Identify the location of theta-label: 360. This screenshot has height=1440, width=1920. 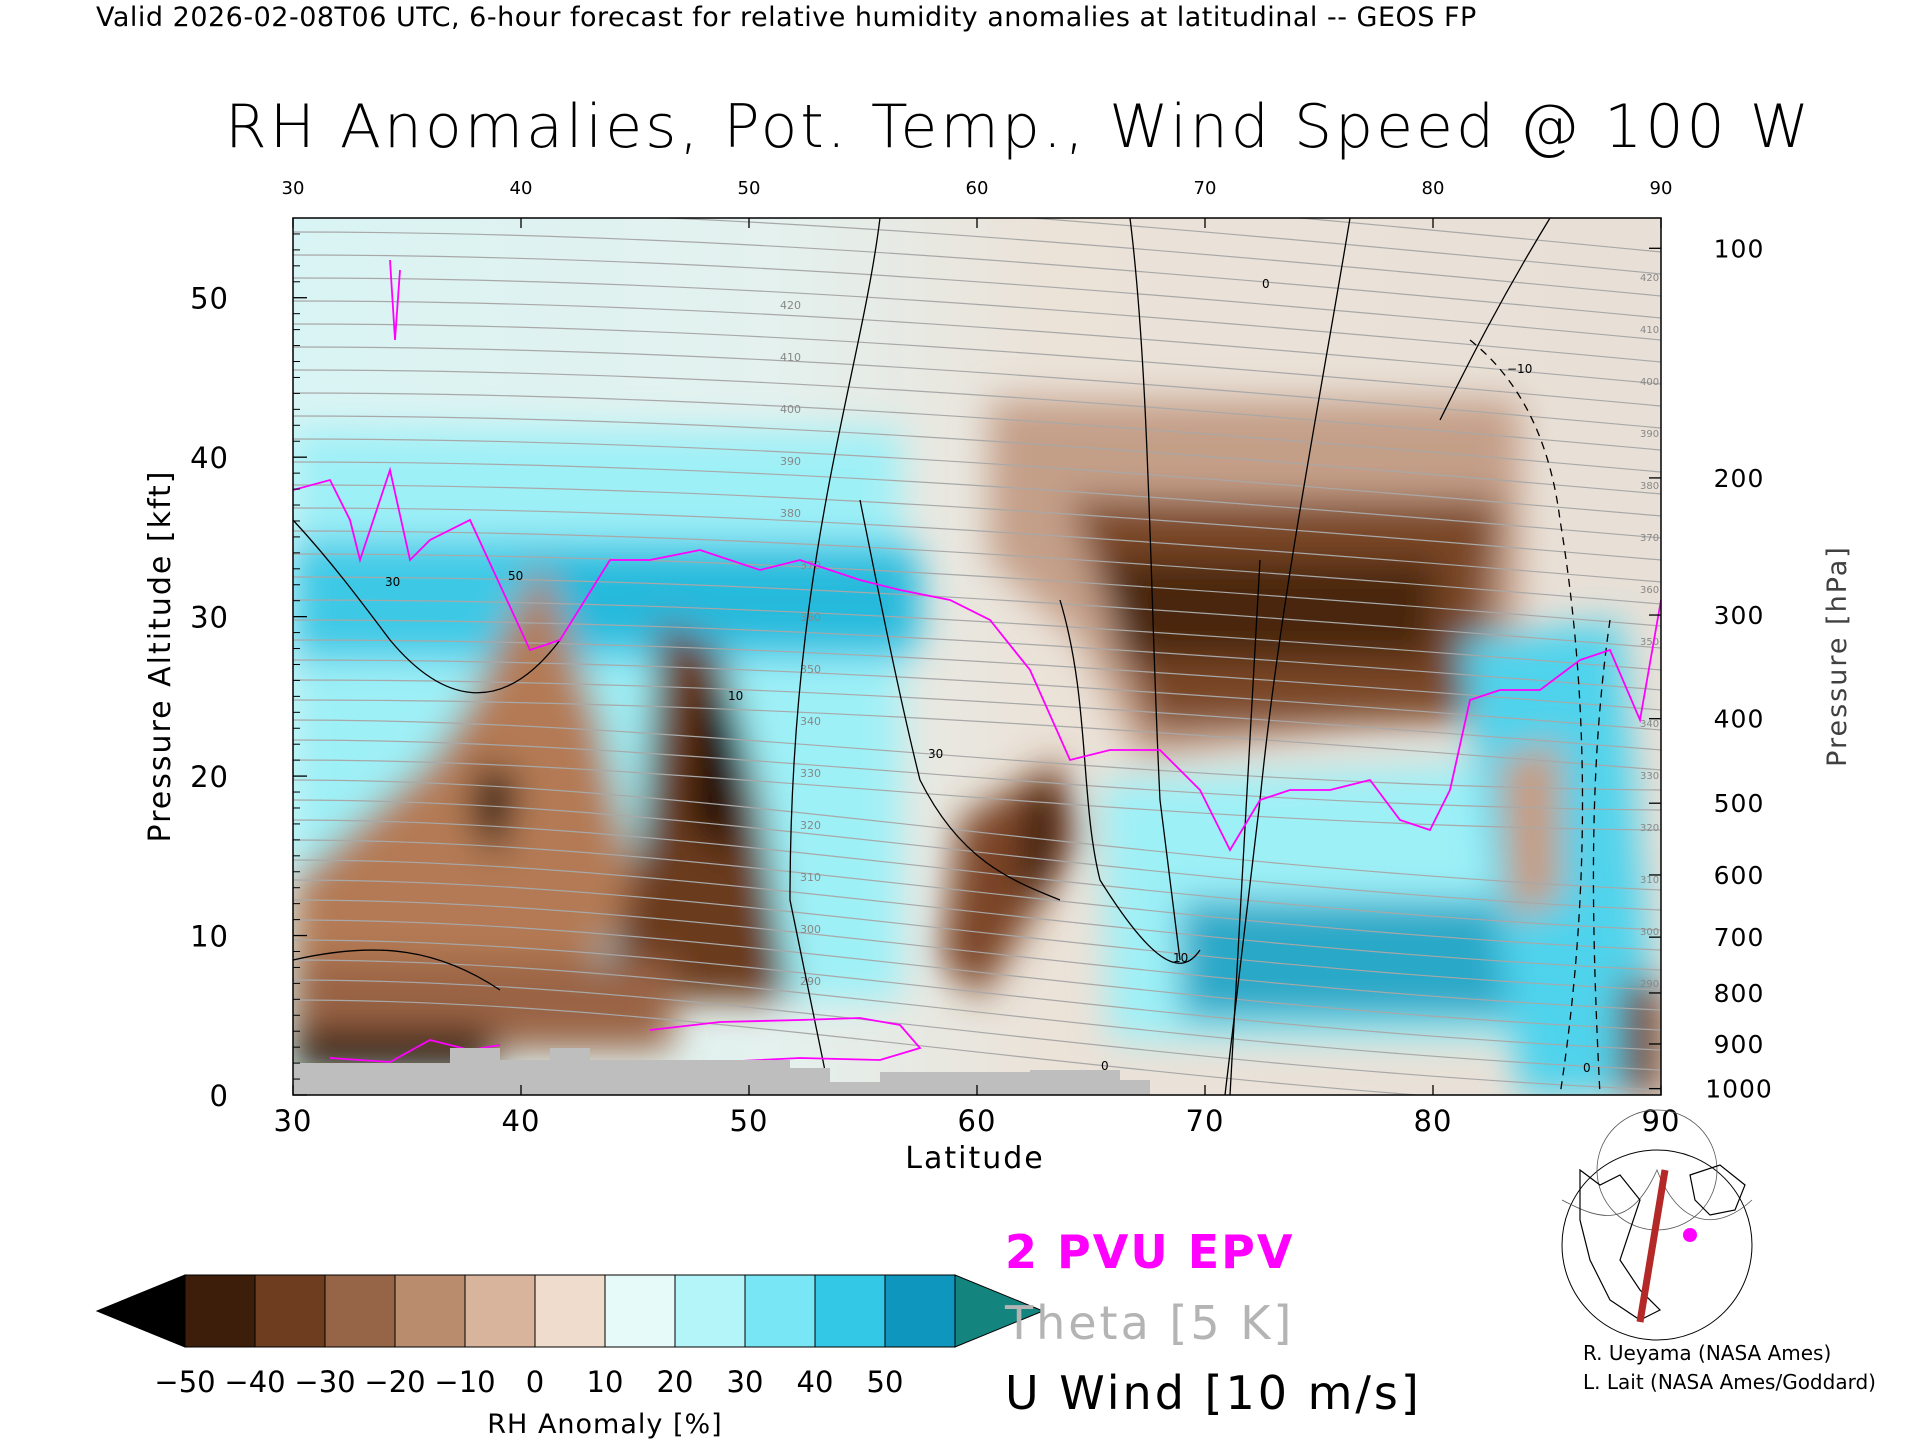
(810, 617).